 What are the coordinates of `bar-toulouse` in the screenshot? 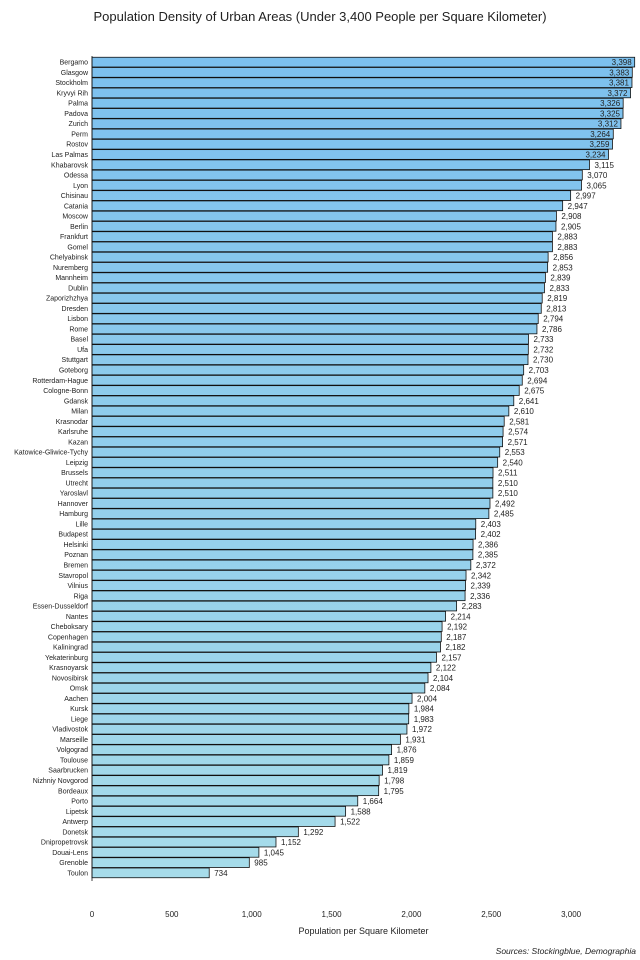 It's located at (240, 760).